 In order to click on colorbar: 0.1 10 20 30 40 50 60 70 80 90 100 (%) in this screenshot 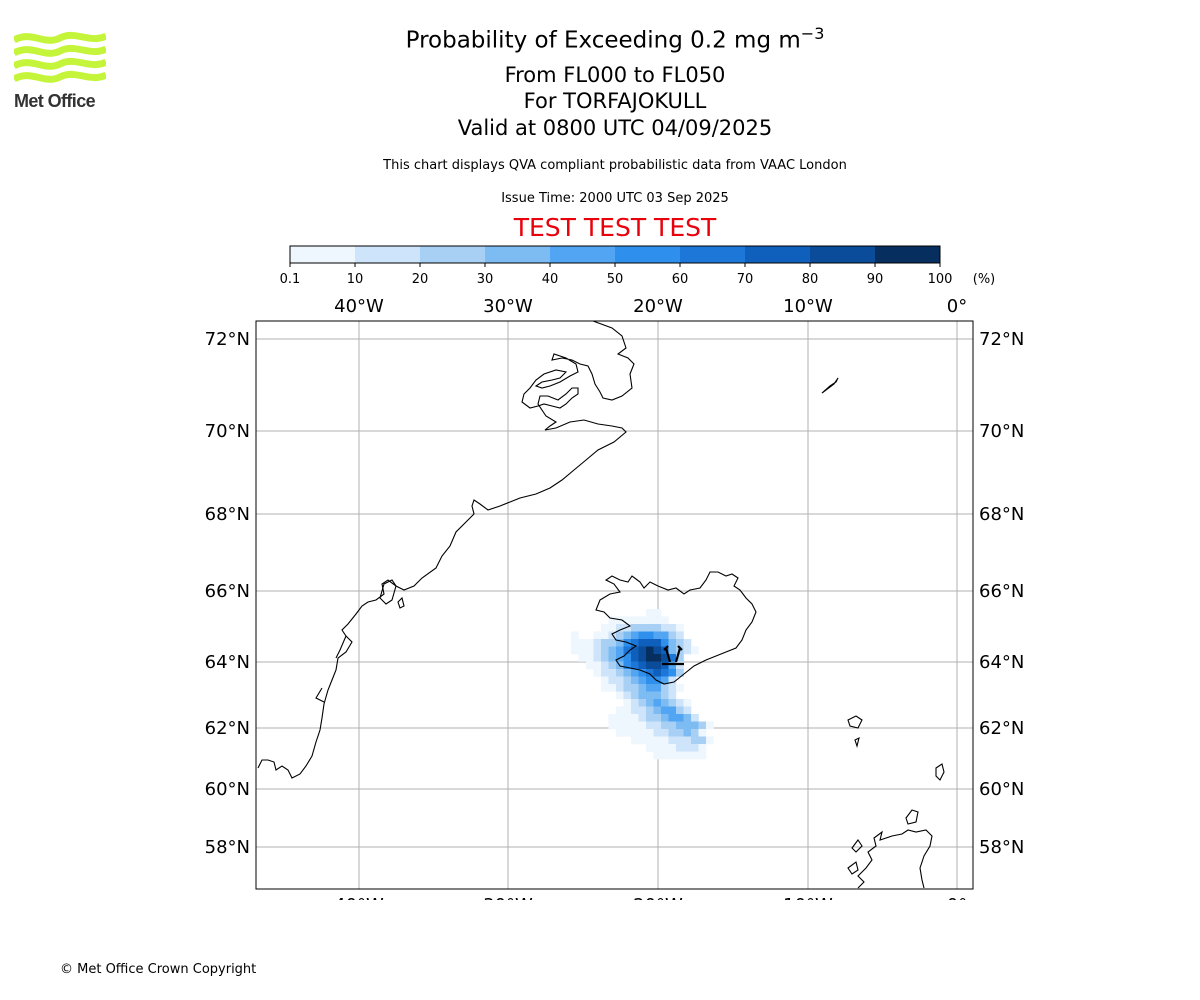, I will do `click(638, 266)`.